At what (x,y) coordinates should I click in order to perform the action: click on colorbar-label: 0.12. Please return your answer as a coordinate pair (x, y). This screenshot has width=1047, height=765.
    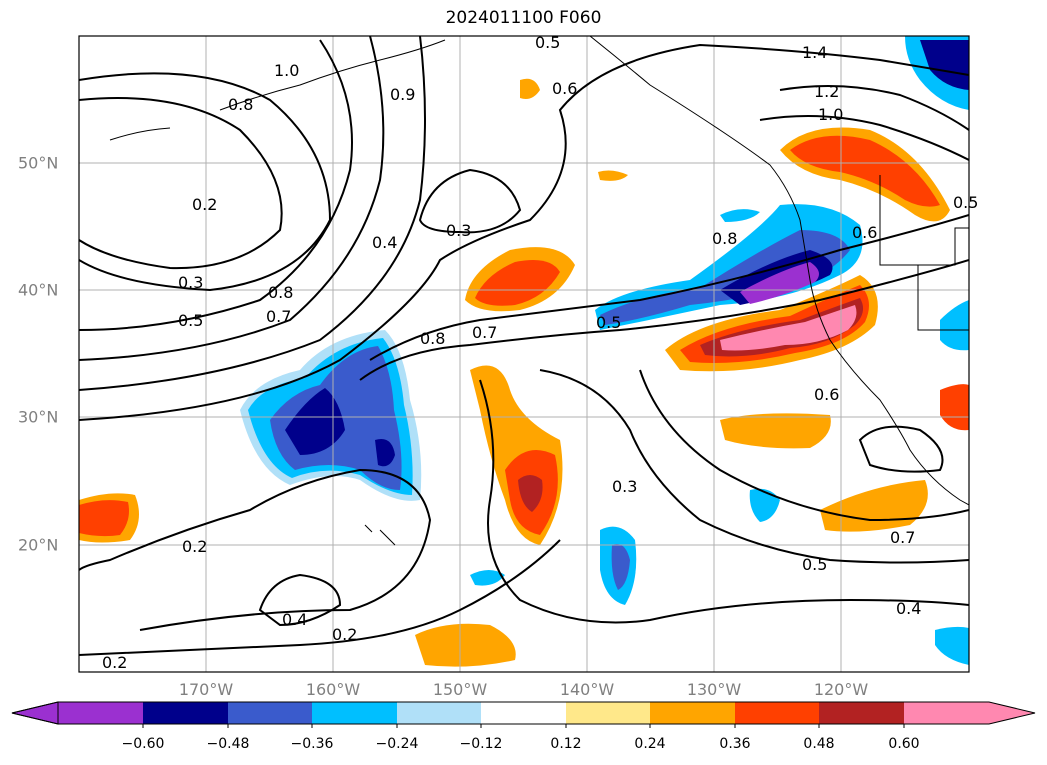
    Looking at the image, I should click on (566, 744).